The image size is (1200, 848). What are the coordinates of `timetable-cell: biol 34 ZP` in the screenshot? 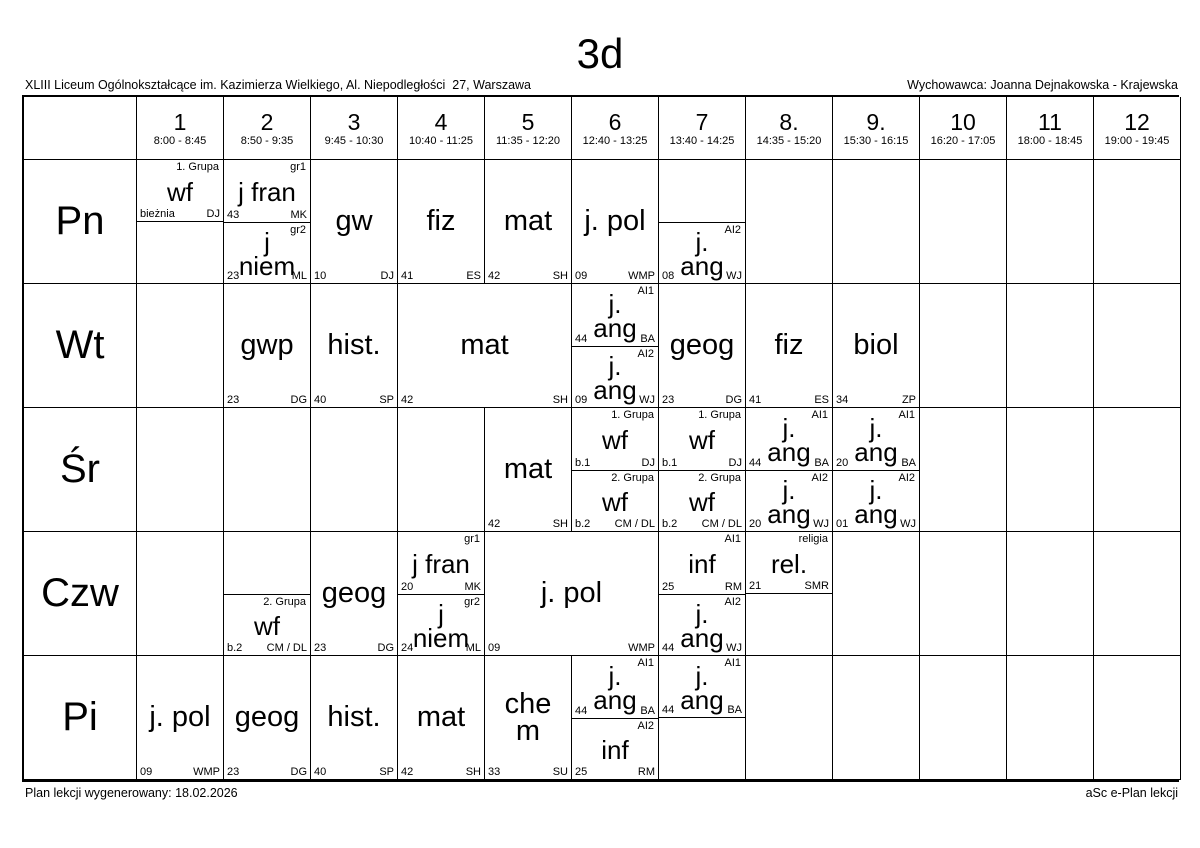 It's located at (876, 346).